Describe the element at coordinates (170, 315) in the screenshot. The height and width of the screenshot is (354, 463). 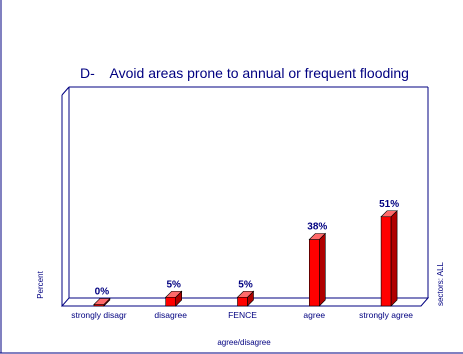
I see `x-tick-label: disagree` at that location.